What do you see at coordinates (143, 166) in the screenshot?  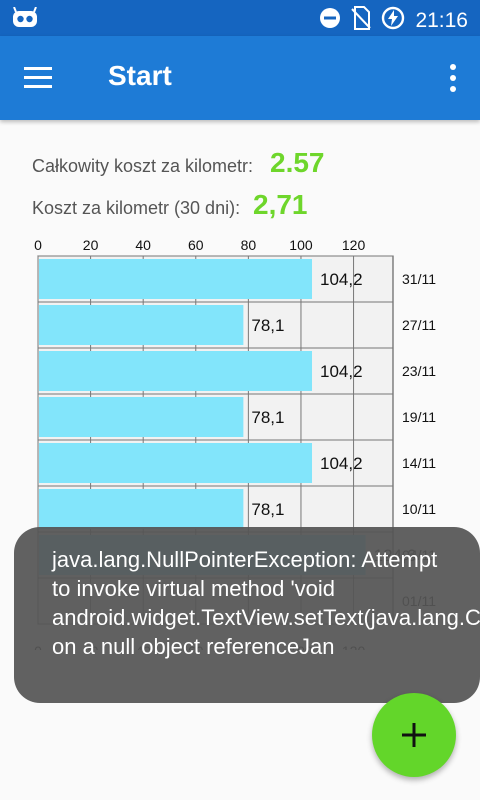 I see `total-cost-label: Całkowity koszt za kilometr:` at bounding box center [143, 166].